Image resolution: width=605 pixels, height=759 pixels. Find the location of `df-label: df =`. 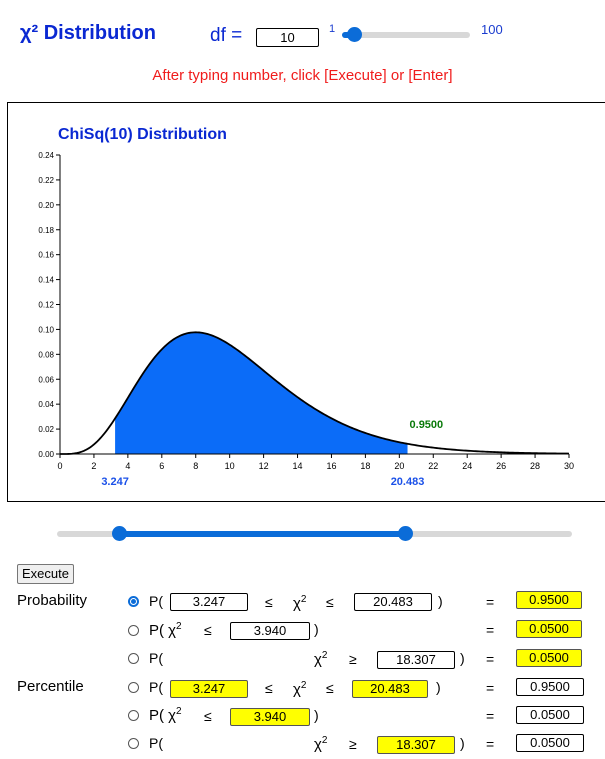

df-label: df = is located at coordinates (226, 35).